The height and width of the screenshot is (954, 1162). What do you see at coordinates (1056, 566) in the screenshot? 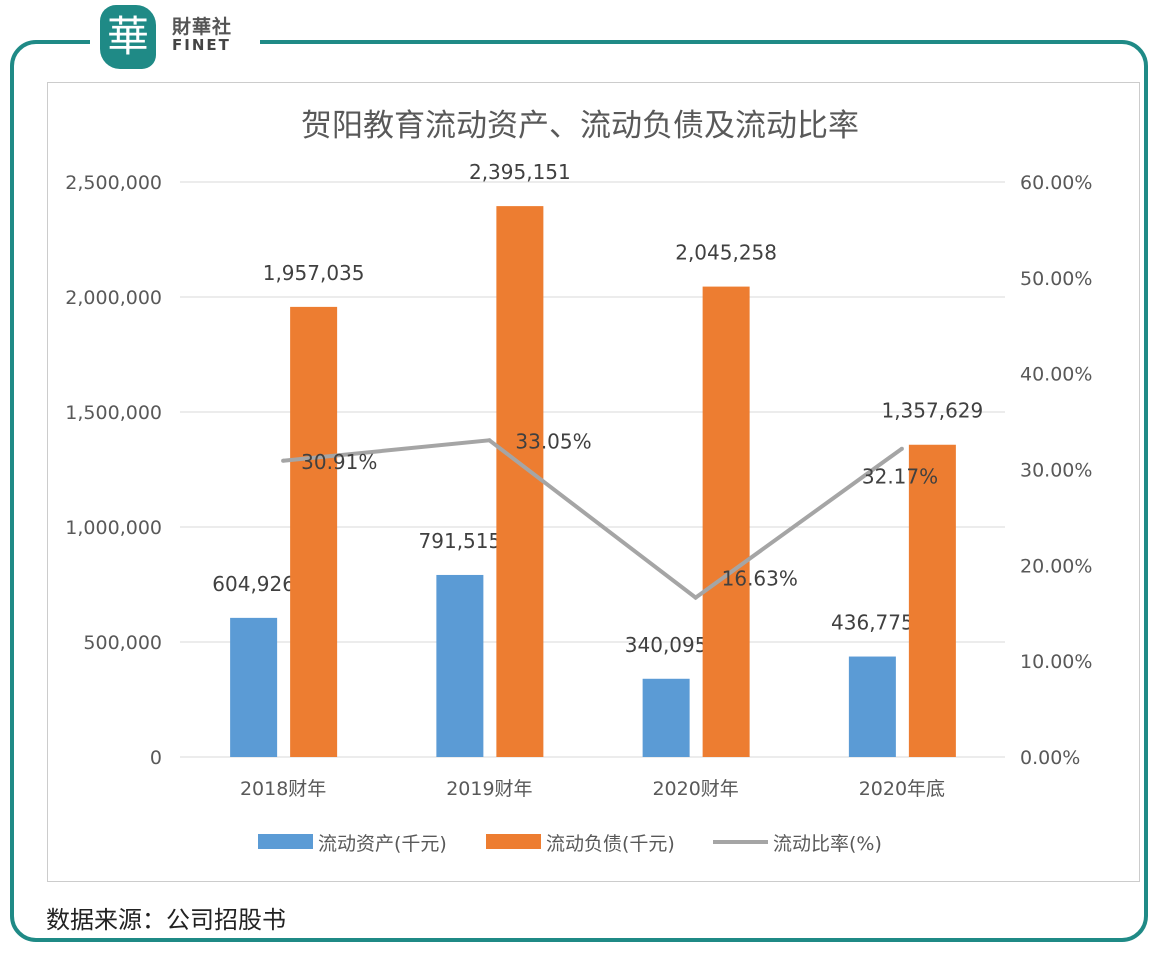
I see `y-right-tick-label: 20.00%` at bounding box center [1056, 566].